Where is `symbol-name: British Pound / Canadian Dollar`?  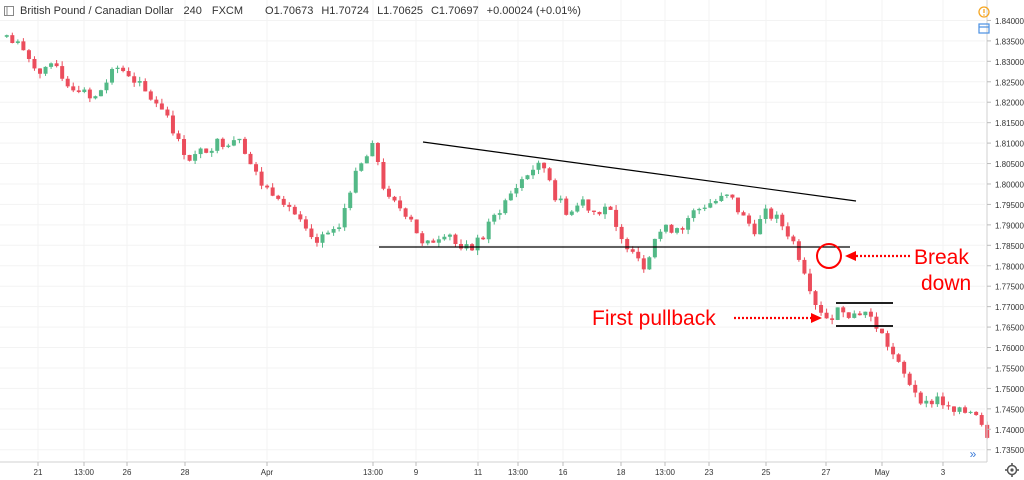 symbol-name: British Pound / Canadian Dollar is located at coordinates (97, 11).